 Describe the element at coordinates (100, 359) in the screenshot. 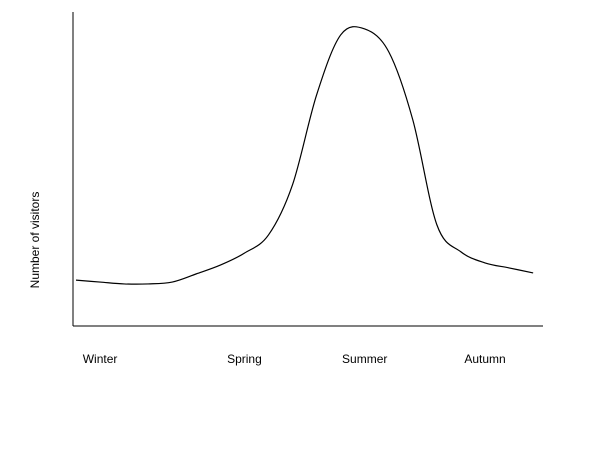

I see `x-tick-label: Winter` at that location.